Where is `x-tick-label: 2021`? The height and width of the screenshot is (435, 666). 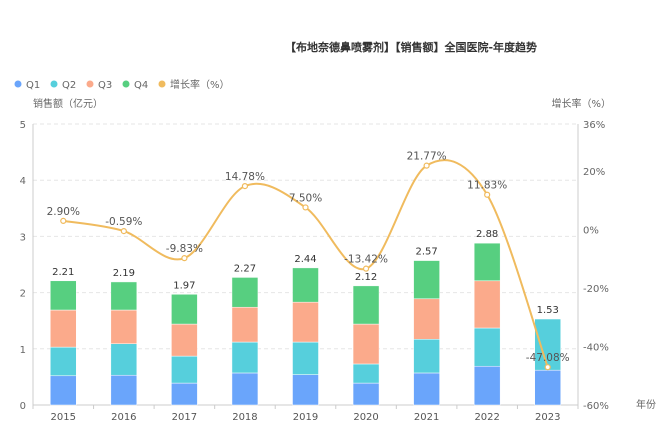 x-tick-label: 2021 is located at coordinates (426, 417).